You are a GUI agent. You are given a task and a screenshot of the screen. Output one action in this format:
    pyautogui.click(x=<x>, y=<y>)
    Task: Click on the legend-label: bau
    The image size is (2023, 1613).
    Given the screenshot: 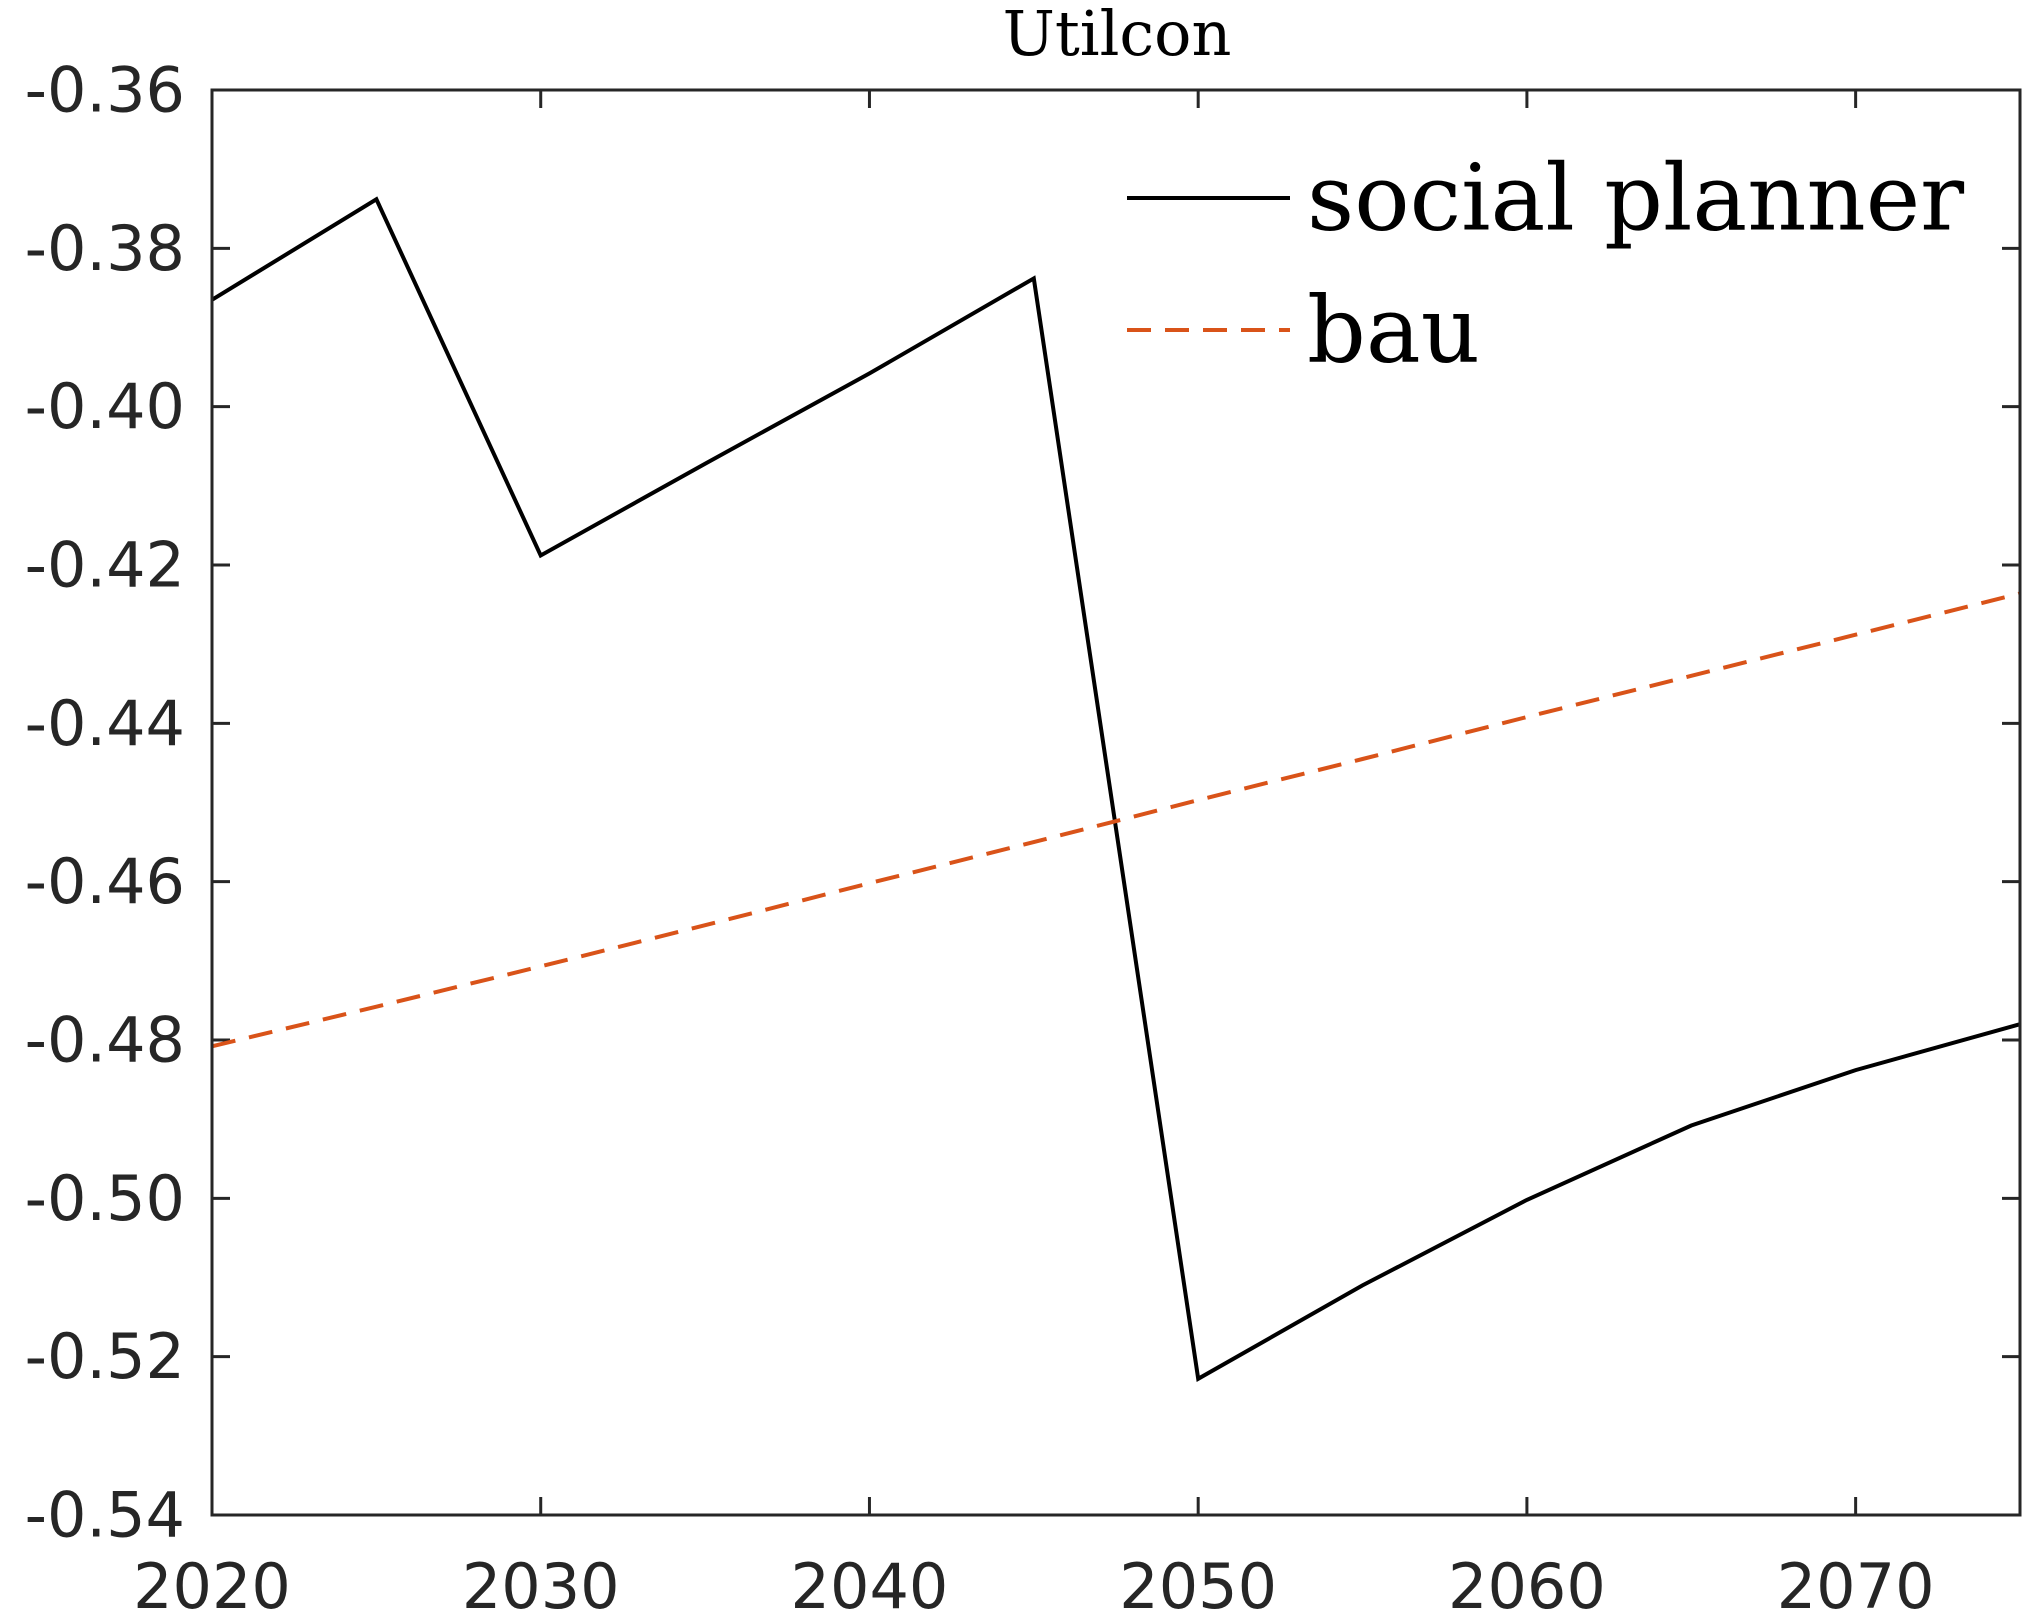 What is the action you would take?
    pyautogui.click(x=1393, y=330)
    